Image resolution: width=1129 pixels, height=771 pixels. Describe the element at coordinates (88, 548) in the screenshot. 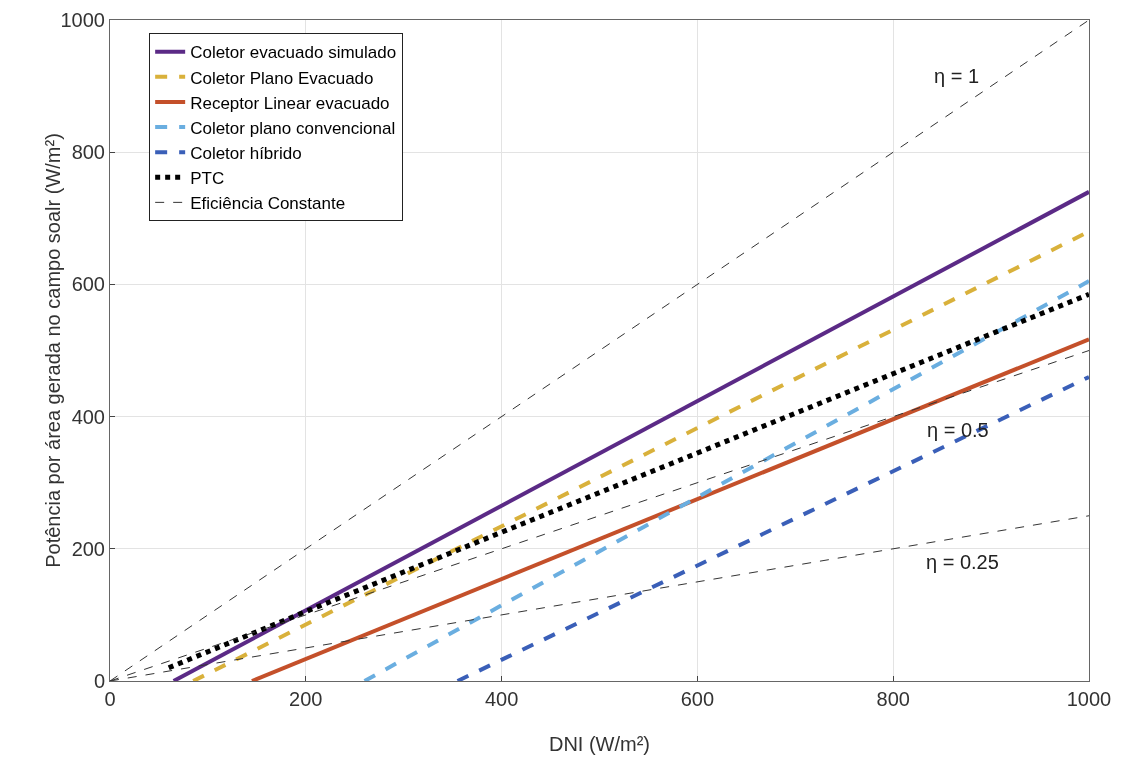

I see `y-tick-label: 200` at that location.